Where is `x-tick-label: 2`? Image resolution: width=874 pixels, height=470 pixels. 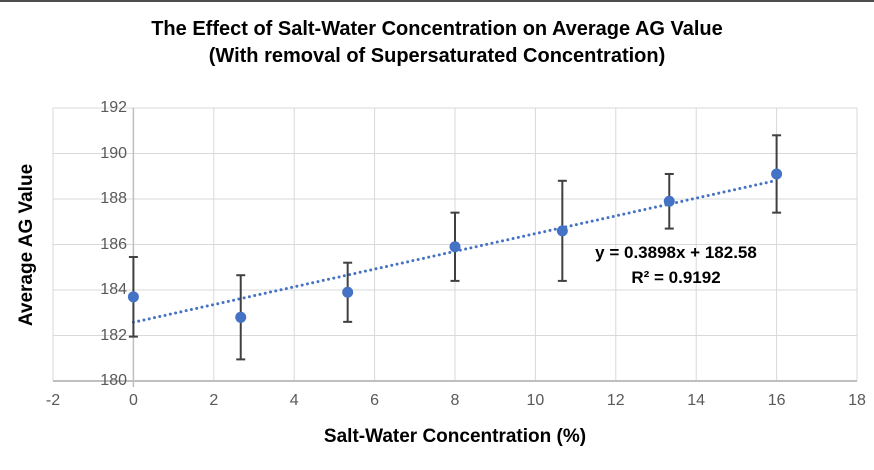
x-tick-label: 2 is located at coordinates (214, 400).